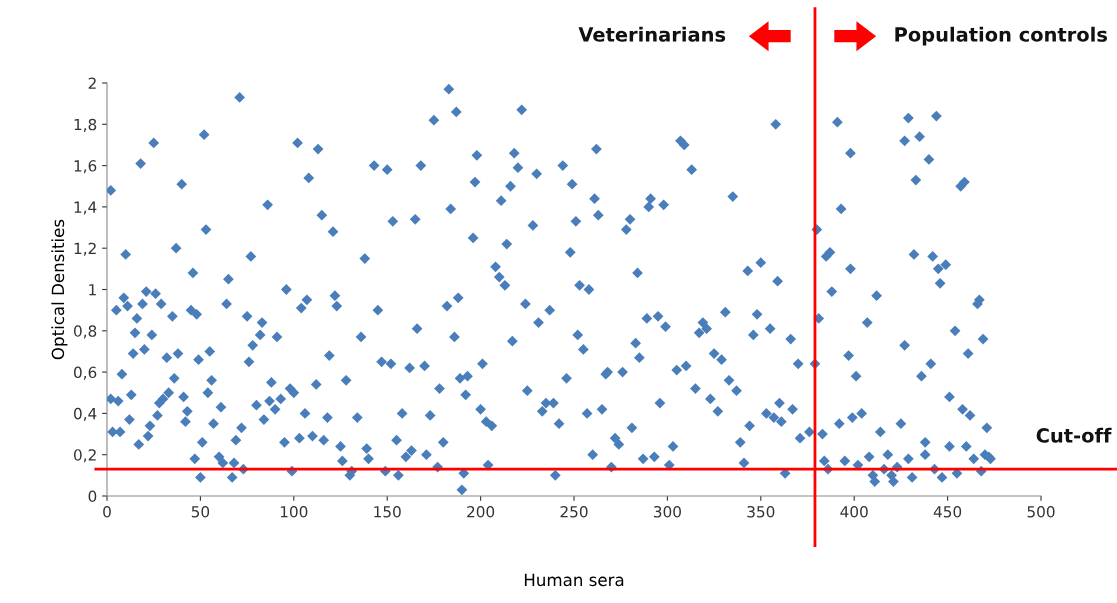 This screenshot has height=603, width=1117. I want to click on y-tick-label: 2, so click(92, 83).